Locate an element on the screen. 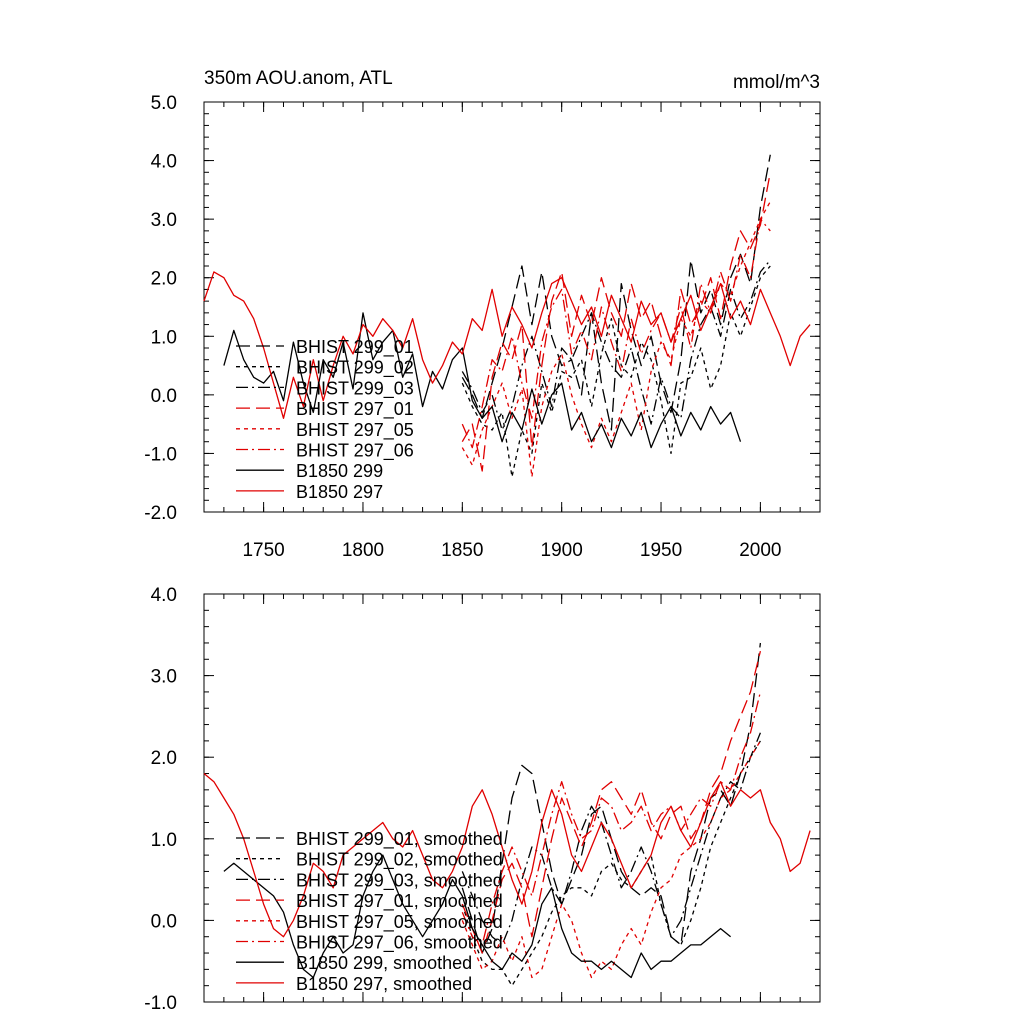 This screenshot has height=1024, width=1024. legend-label: BHIST 297_06, smoothed is located at coordinates (399, 943).